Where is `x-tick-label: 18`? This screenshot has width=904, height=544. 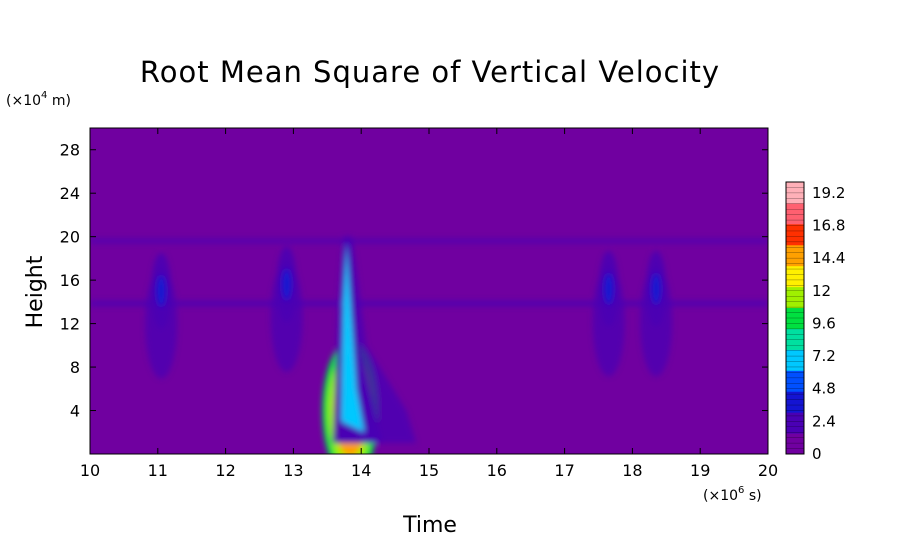 x-tick-label: 18 is located at coordinates (632, 470).